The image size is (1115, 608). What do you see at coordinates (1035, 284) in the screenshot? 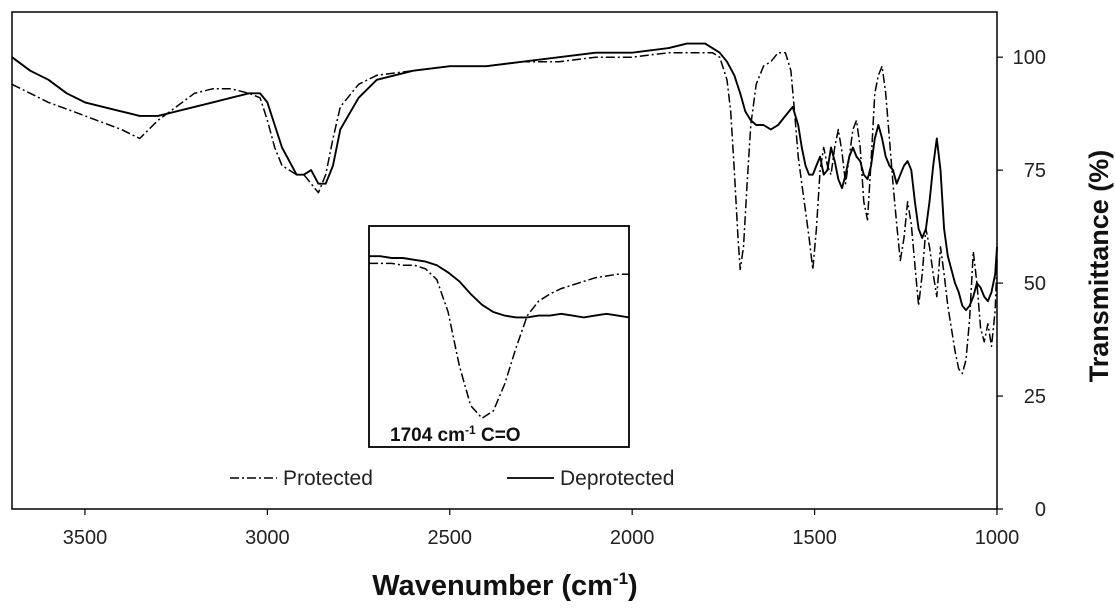
I see `y-tick-label: 50` at bounding box center [1035, 284].